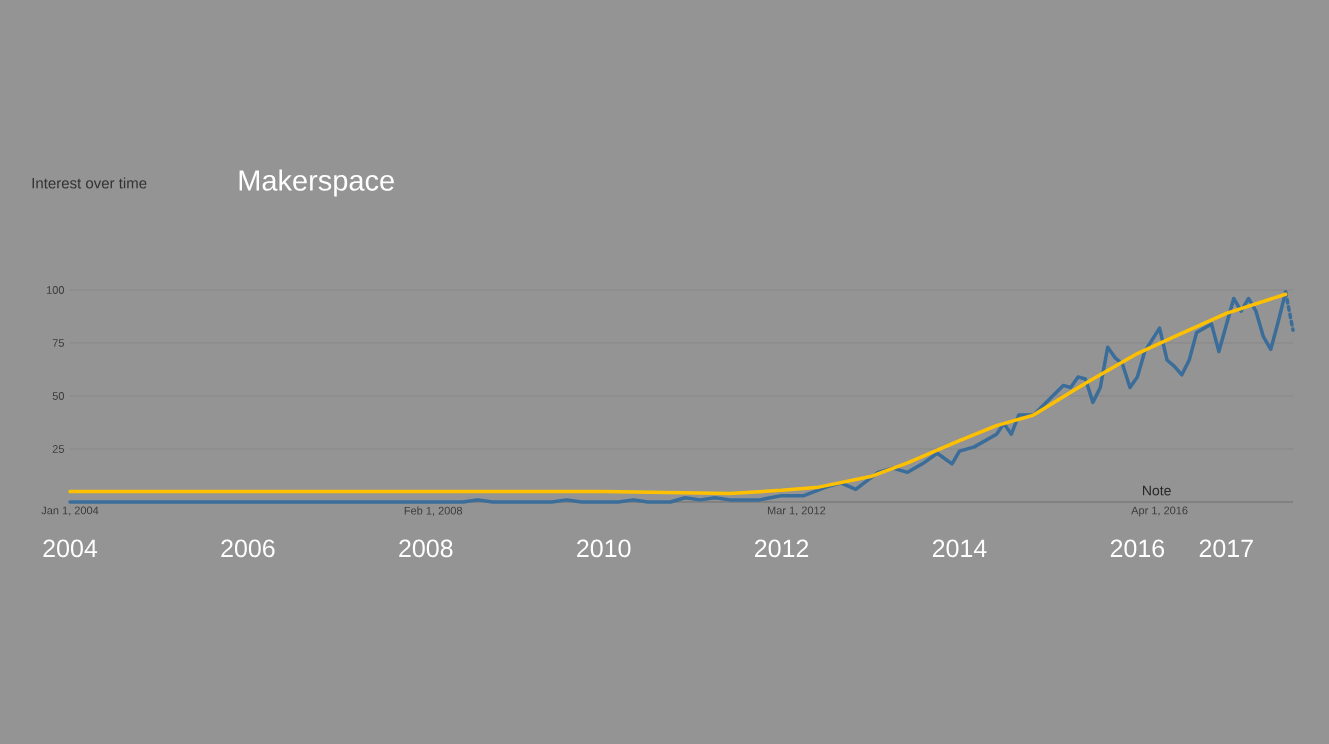 The height and width of the screenshot is (744, 1329). What do you see at coordinates (1226, 548) in the screenshot?
I see `x2-tick-label: 2017` at bounding box center [1226, 548].